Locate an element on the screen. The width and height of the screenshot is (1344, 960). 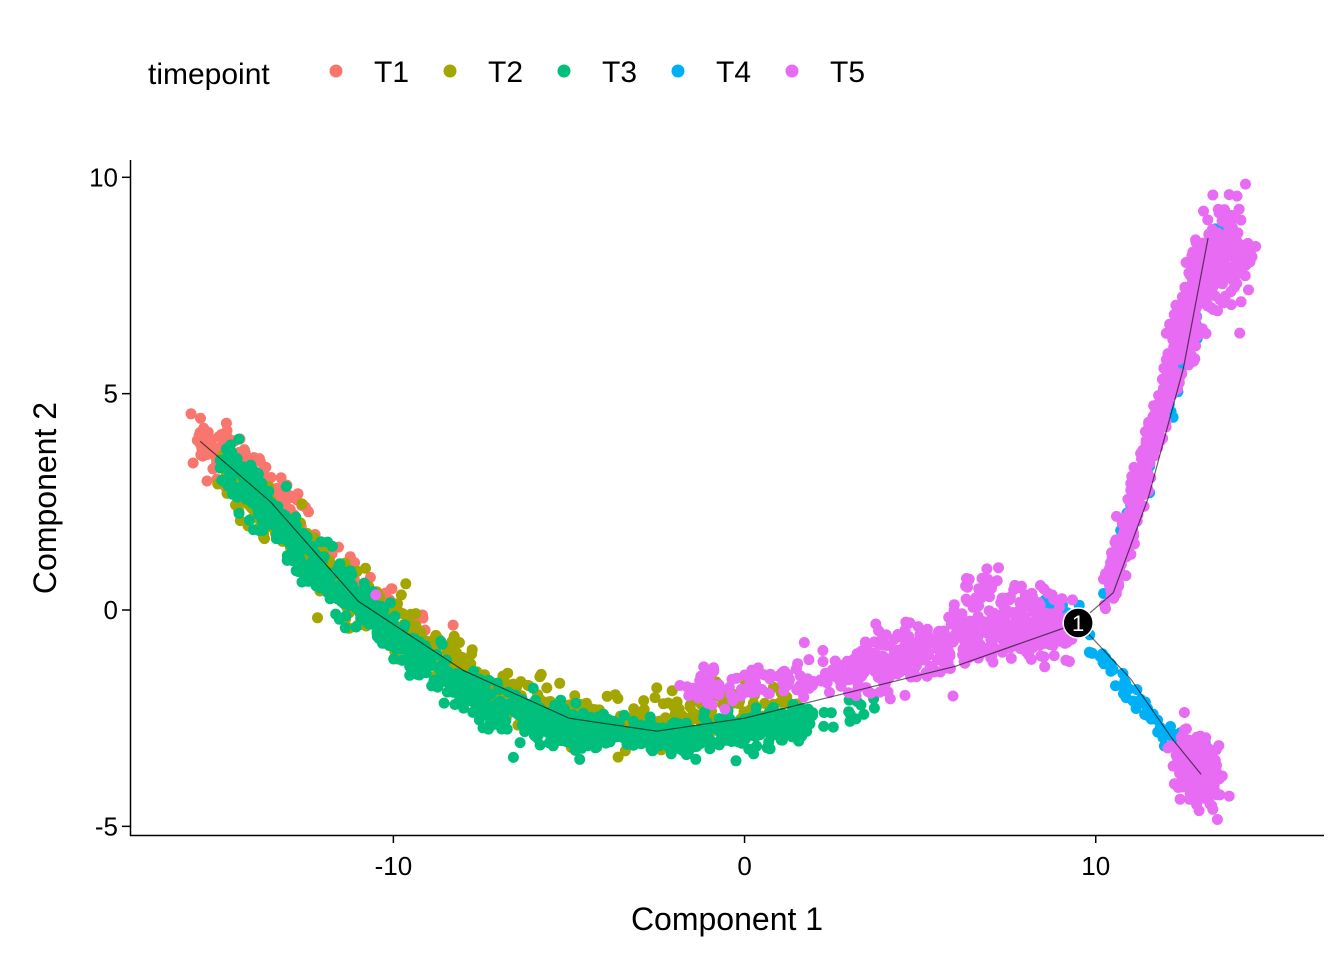
x-tick-label: -10 is located at coordinates (394, 866).